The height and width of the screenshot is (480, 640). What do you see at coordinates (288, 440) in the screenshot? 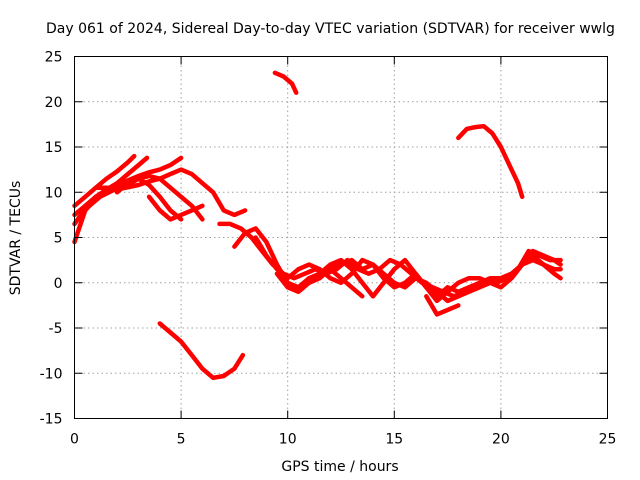
I see `x-tick-label: 10` at bounding box center [288, 440].